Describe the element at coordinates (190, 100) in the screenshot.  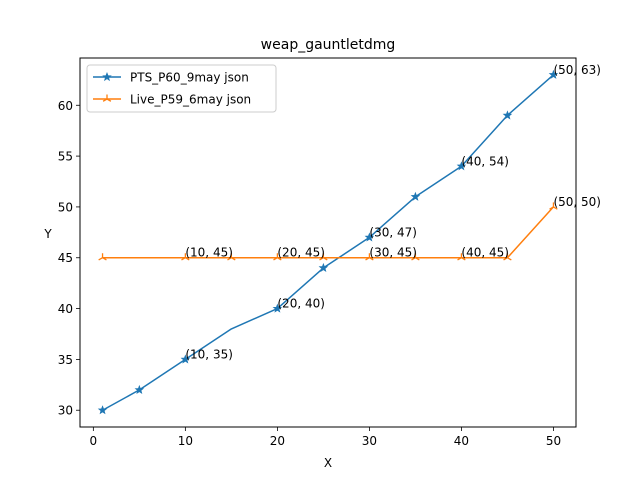
I see `legend-label: Live_P59_6may json` at that location.